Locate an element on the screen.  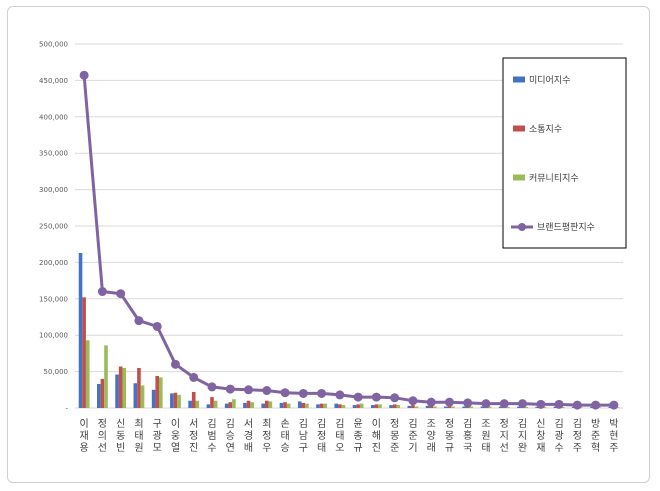
legend-label: 미디어지수 is located at coordinates (549, 80).